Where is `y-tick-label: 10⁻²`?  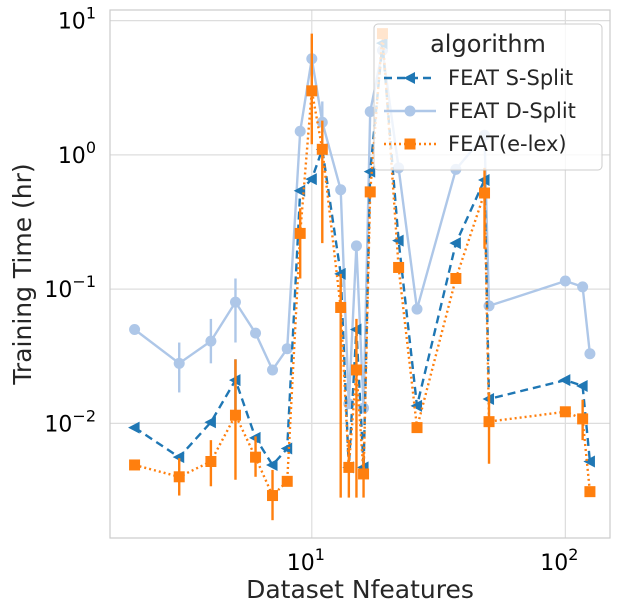 y-tick-label: 10⁻² is located at coordinates (70, 421).